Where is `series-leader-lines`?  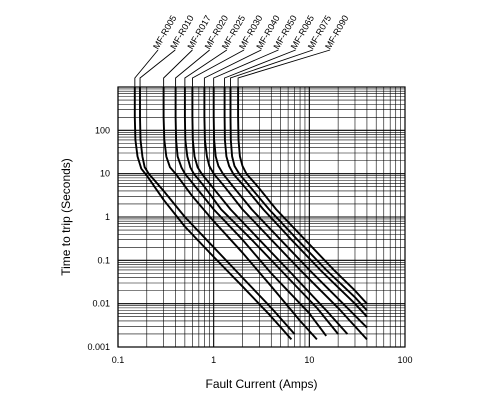
series-leader-lines is located at coordinates (232, 68).